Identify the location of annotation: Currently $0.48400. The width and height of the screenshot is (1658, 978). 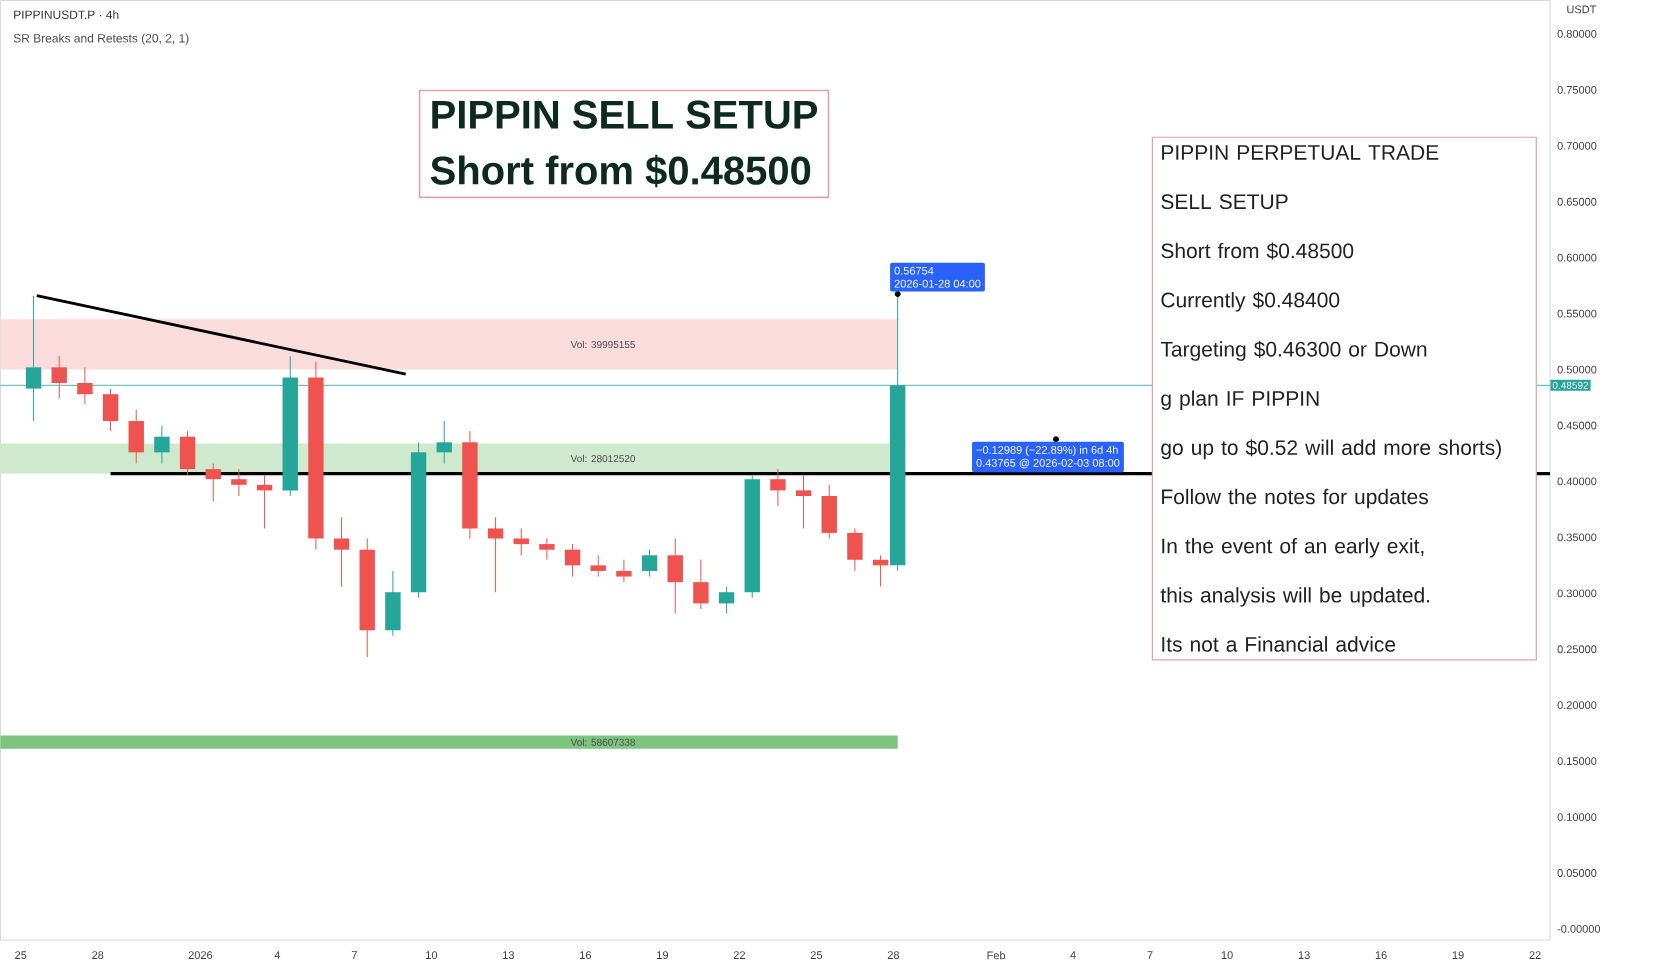
(1250, 301).